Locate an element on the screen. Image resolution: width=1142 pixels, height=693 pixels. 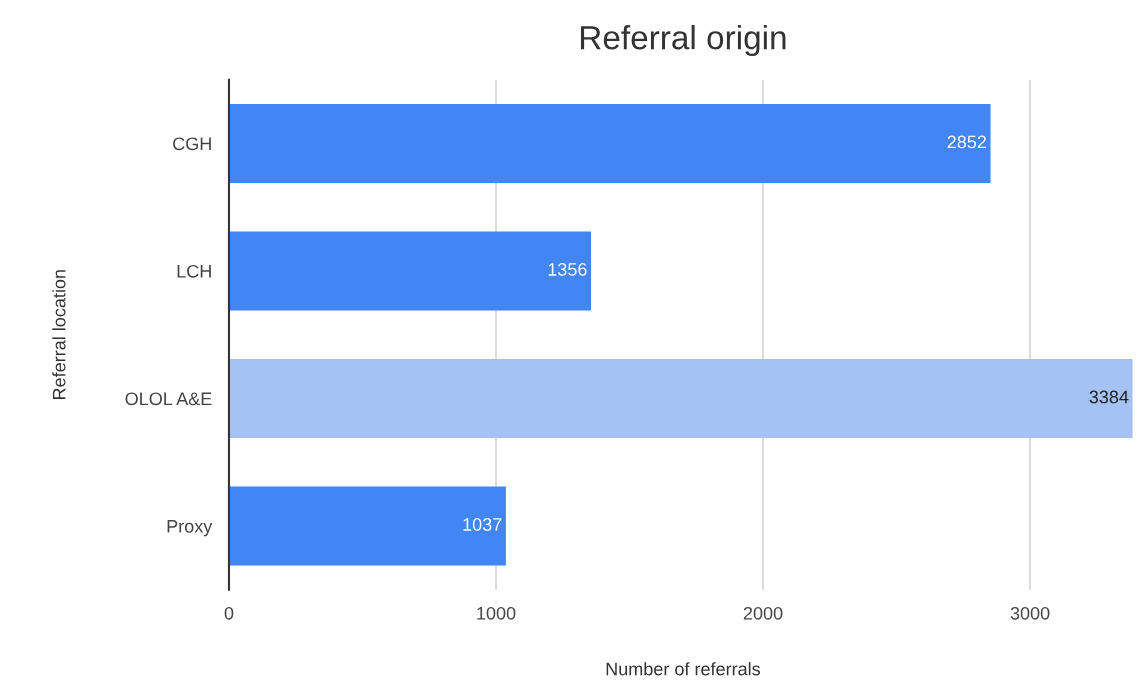
data-label: 1356 is located at coordinates (567, 269).